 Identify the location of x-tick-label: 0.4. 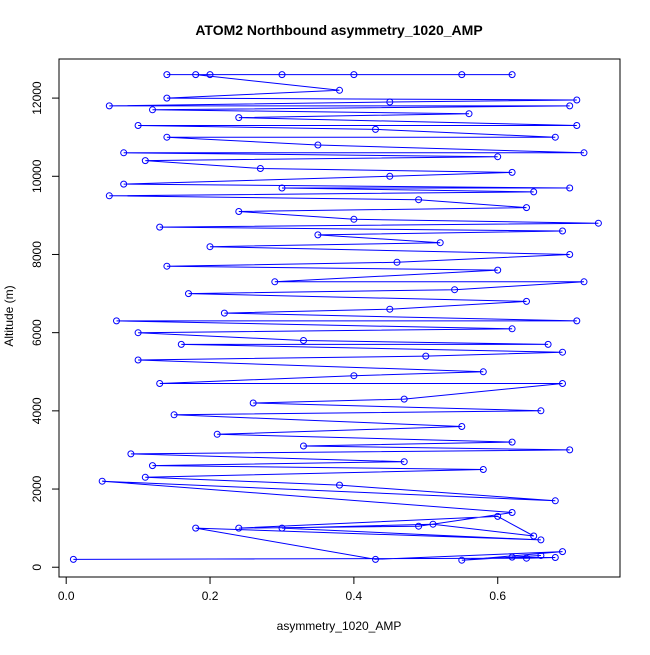
(354, 596).